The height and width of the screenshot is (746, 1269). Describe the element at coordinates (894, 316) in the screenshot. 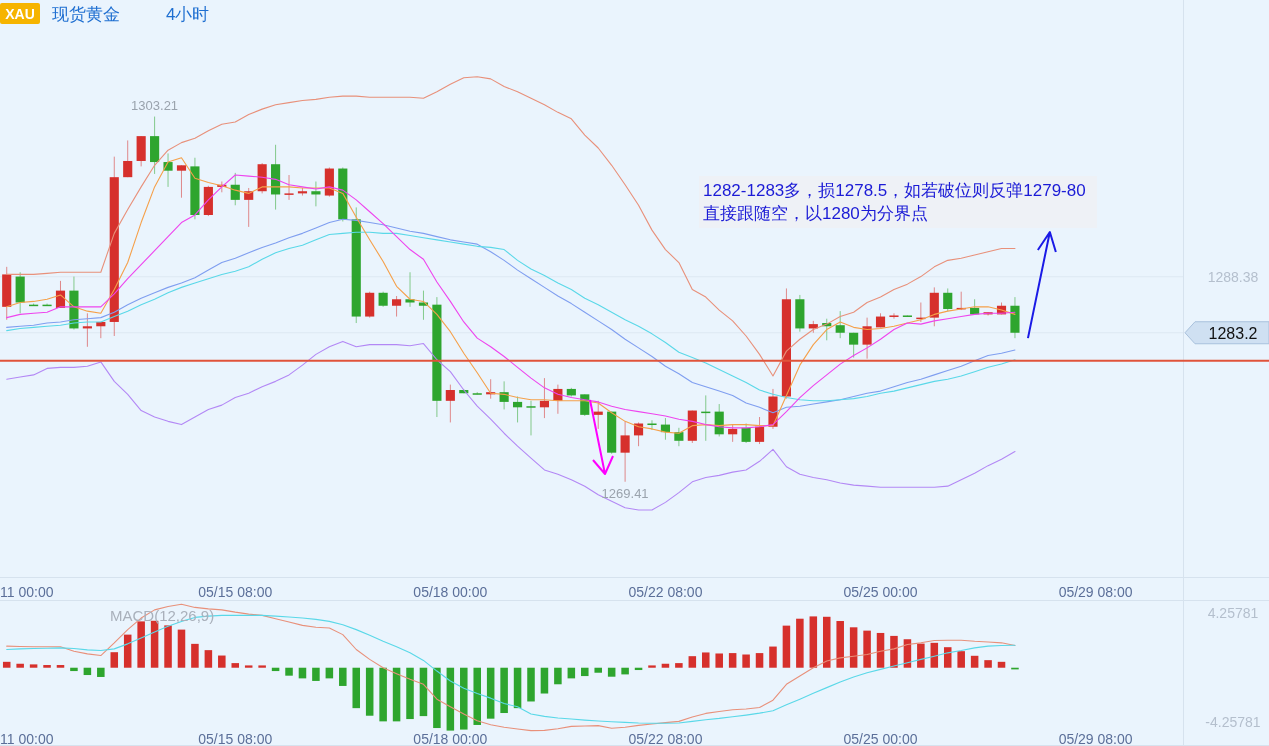

I see `candlestick` at that location.